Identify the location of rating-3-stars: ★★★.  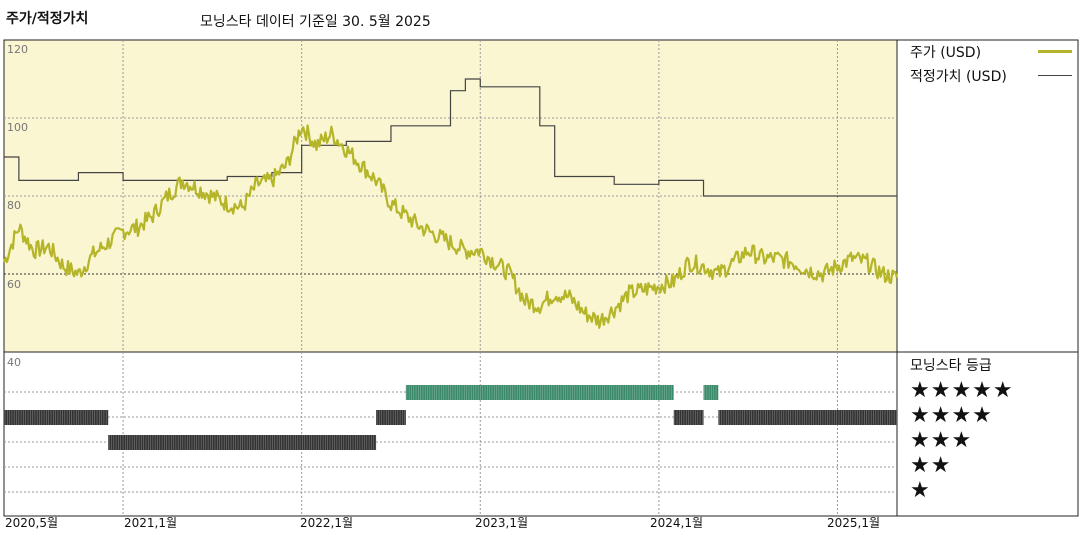
(941, 440).